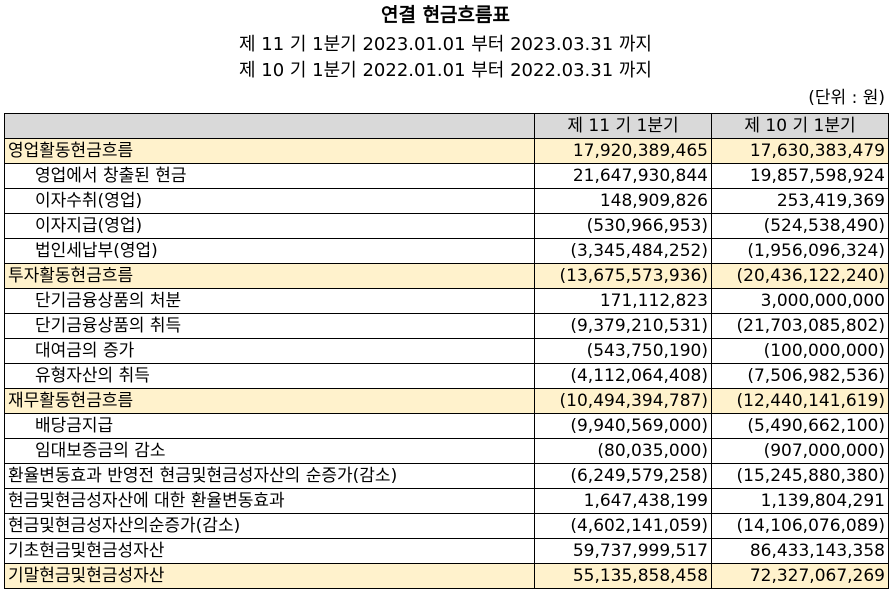 This screenshot has height=611, width=891. What do you see at coordinates (623, 576) in the screenshot?
I see `row-current-value: 55,135,858,458` at bounding box center [623, 576].